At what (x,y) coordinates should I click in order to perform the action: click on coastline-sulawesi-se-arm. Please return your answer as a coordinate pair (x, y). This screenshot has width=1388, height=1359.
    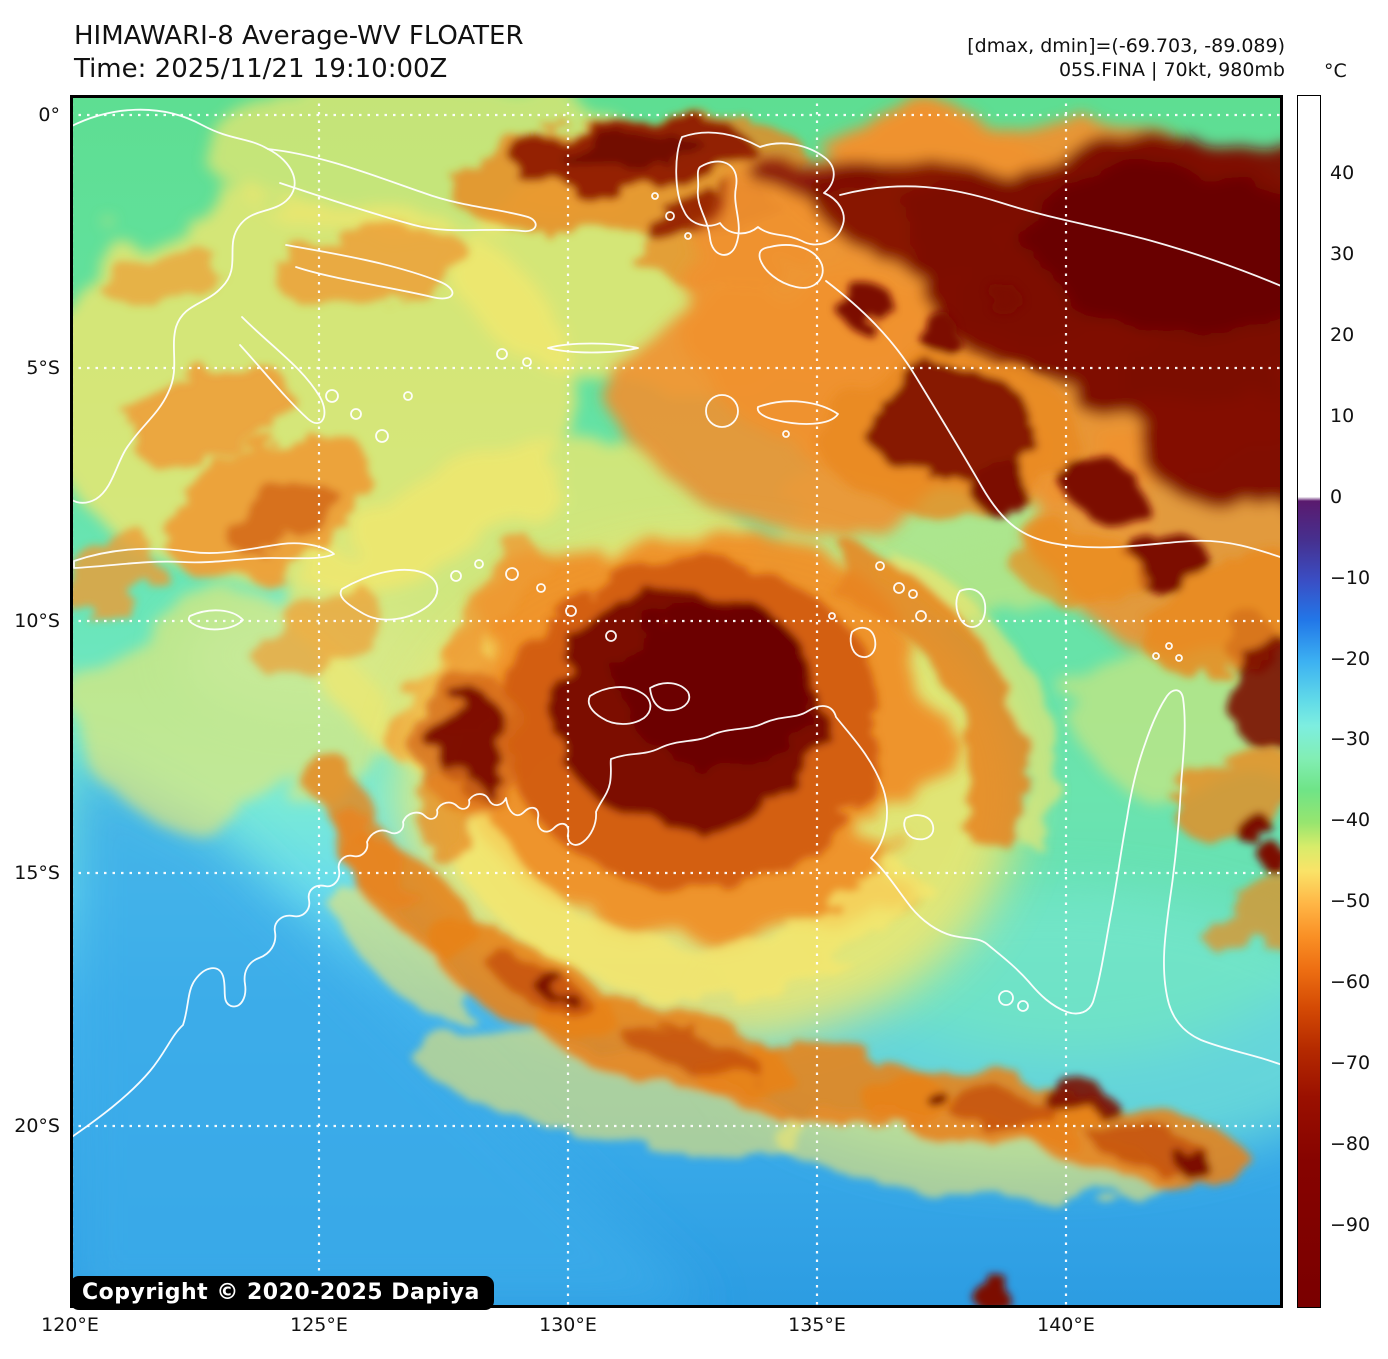
    Looking at the image, I should click on (282, 370).